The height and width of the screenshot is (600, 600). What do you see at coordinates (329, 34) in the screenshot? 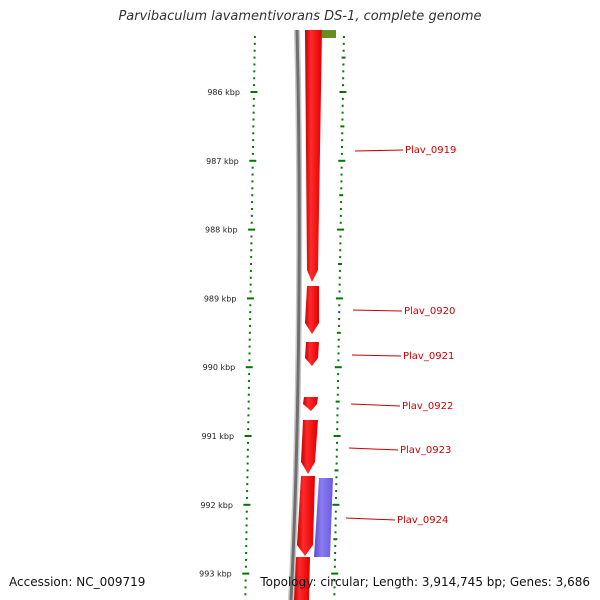
I see `olive-feature` at bounding box center [329, 34].